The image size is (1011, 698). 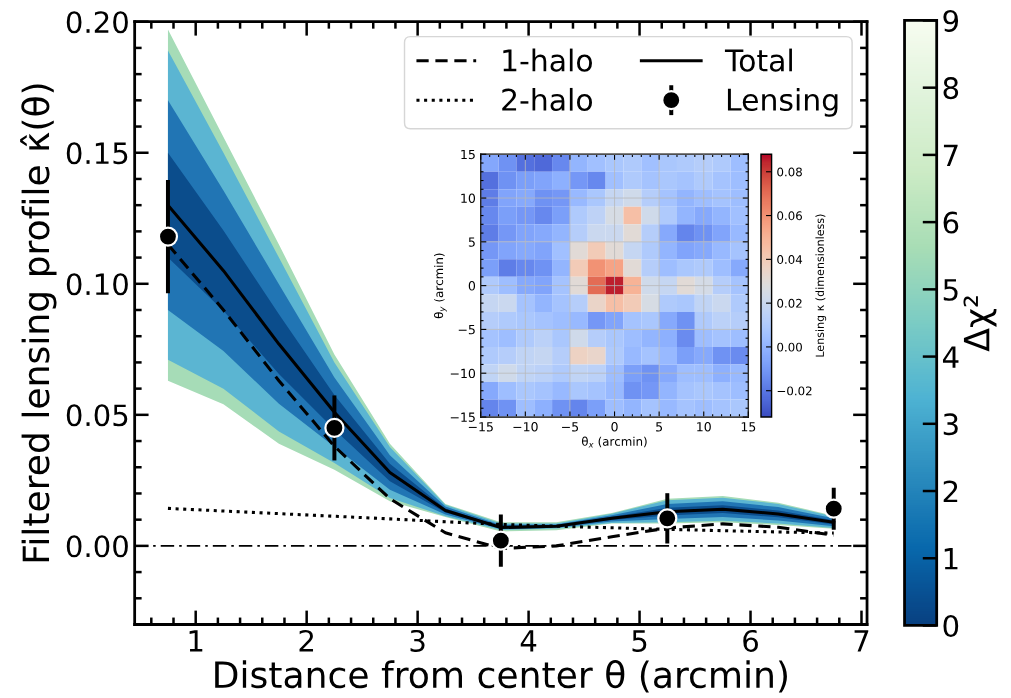 I want to click on x-tick-label: 15, so click(x=748, y=427).